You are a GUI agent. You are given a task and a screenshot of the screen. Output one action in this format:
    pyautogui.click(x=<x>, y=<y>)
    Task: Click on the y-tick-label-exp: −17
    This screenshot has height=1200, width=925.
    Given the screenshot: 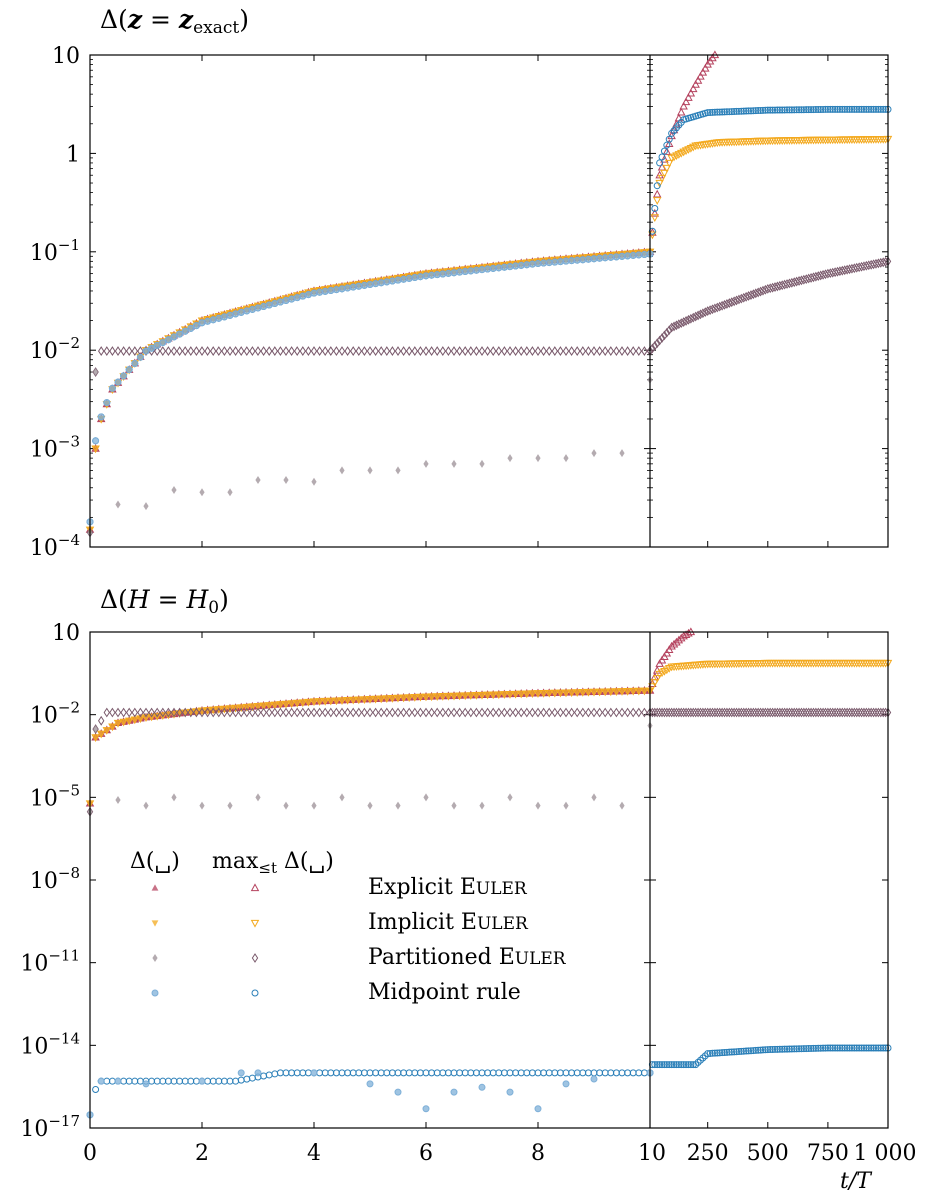 What is the action you would take?
    pyautogui.click(x=64, y=1121)
    